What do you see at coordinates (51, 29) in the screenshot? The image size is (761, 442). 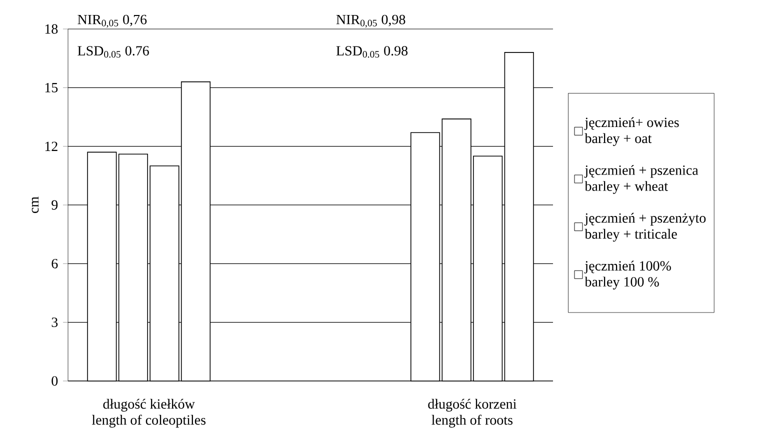 I see `y-tick-label: 18` at bounding box center [51, 29].